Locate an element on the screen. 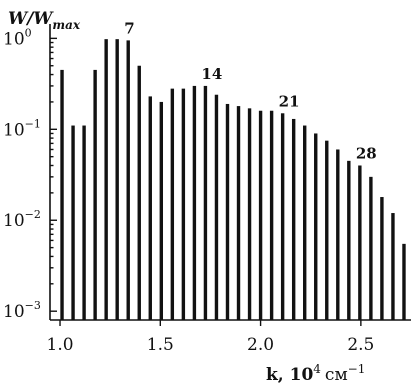 The height and width of the screenshot is (386, 414). x-tick-label: 2.5 is located at coordinates (360, 345).